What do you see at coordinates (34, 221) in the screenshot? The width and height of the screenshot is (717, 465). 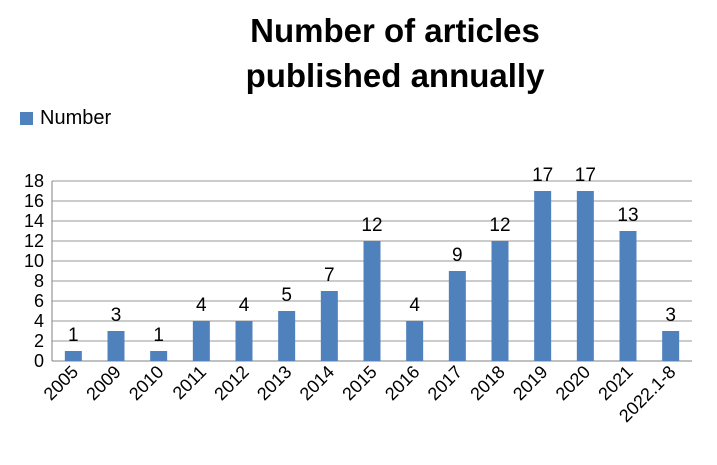 I see `y-tick-label: 14` at bounding box center [34, 221].